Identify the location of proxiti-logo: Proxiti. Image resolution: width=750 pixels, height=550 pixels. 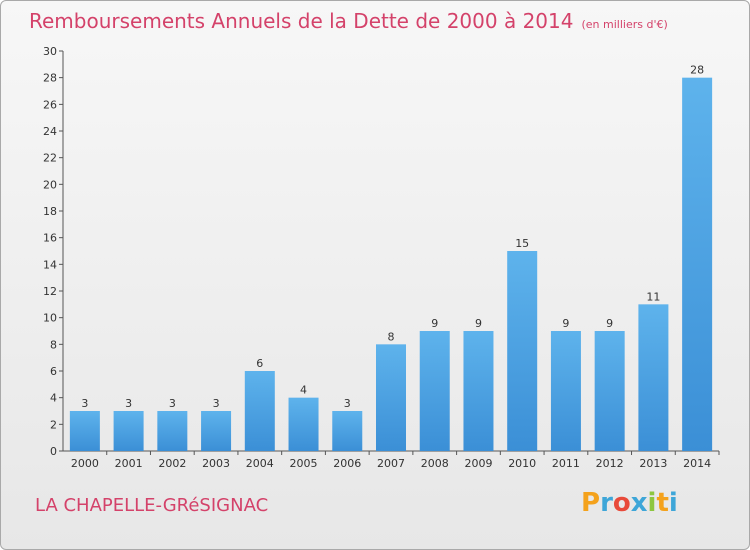
(629, 503).